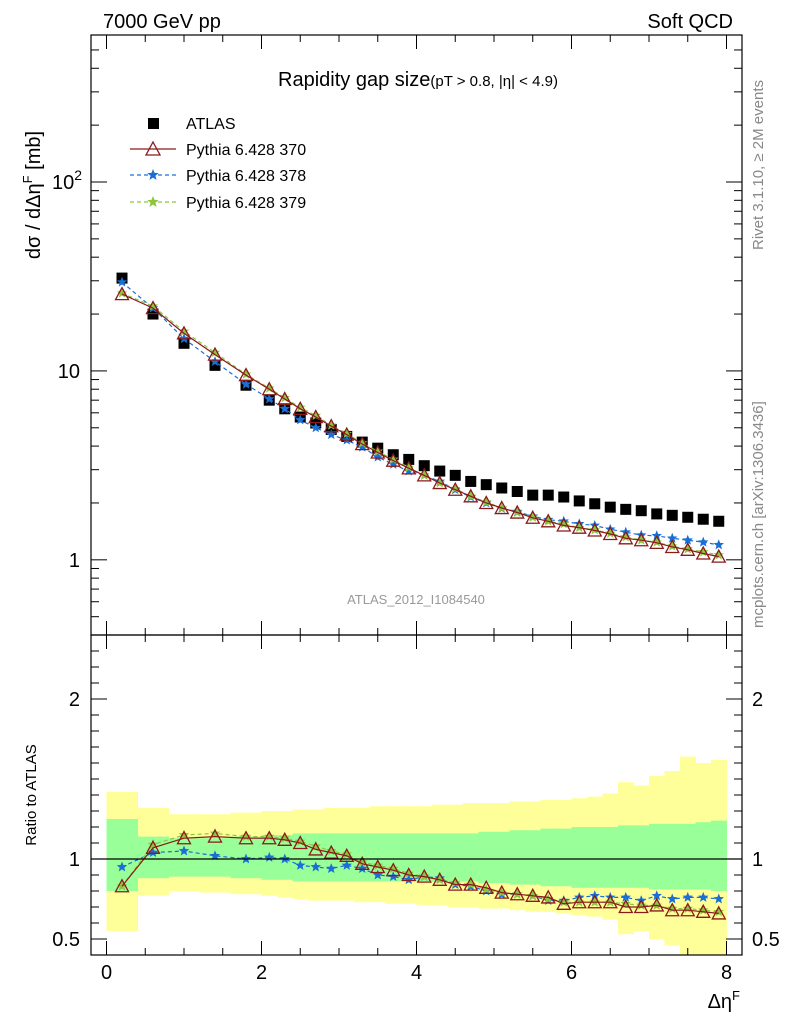 This screenshot has width=786, height=1024. What do you see at coordinates (162, 22) in the screenshot?
I see `header-left: 7000 GeV pp` at bounding box center [162, 22].